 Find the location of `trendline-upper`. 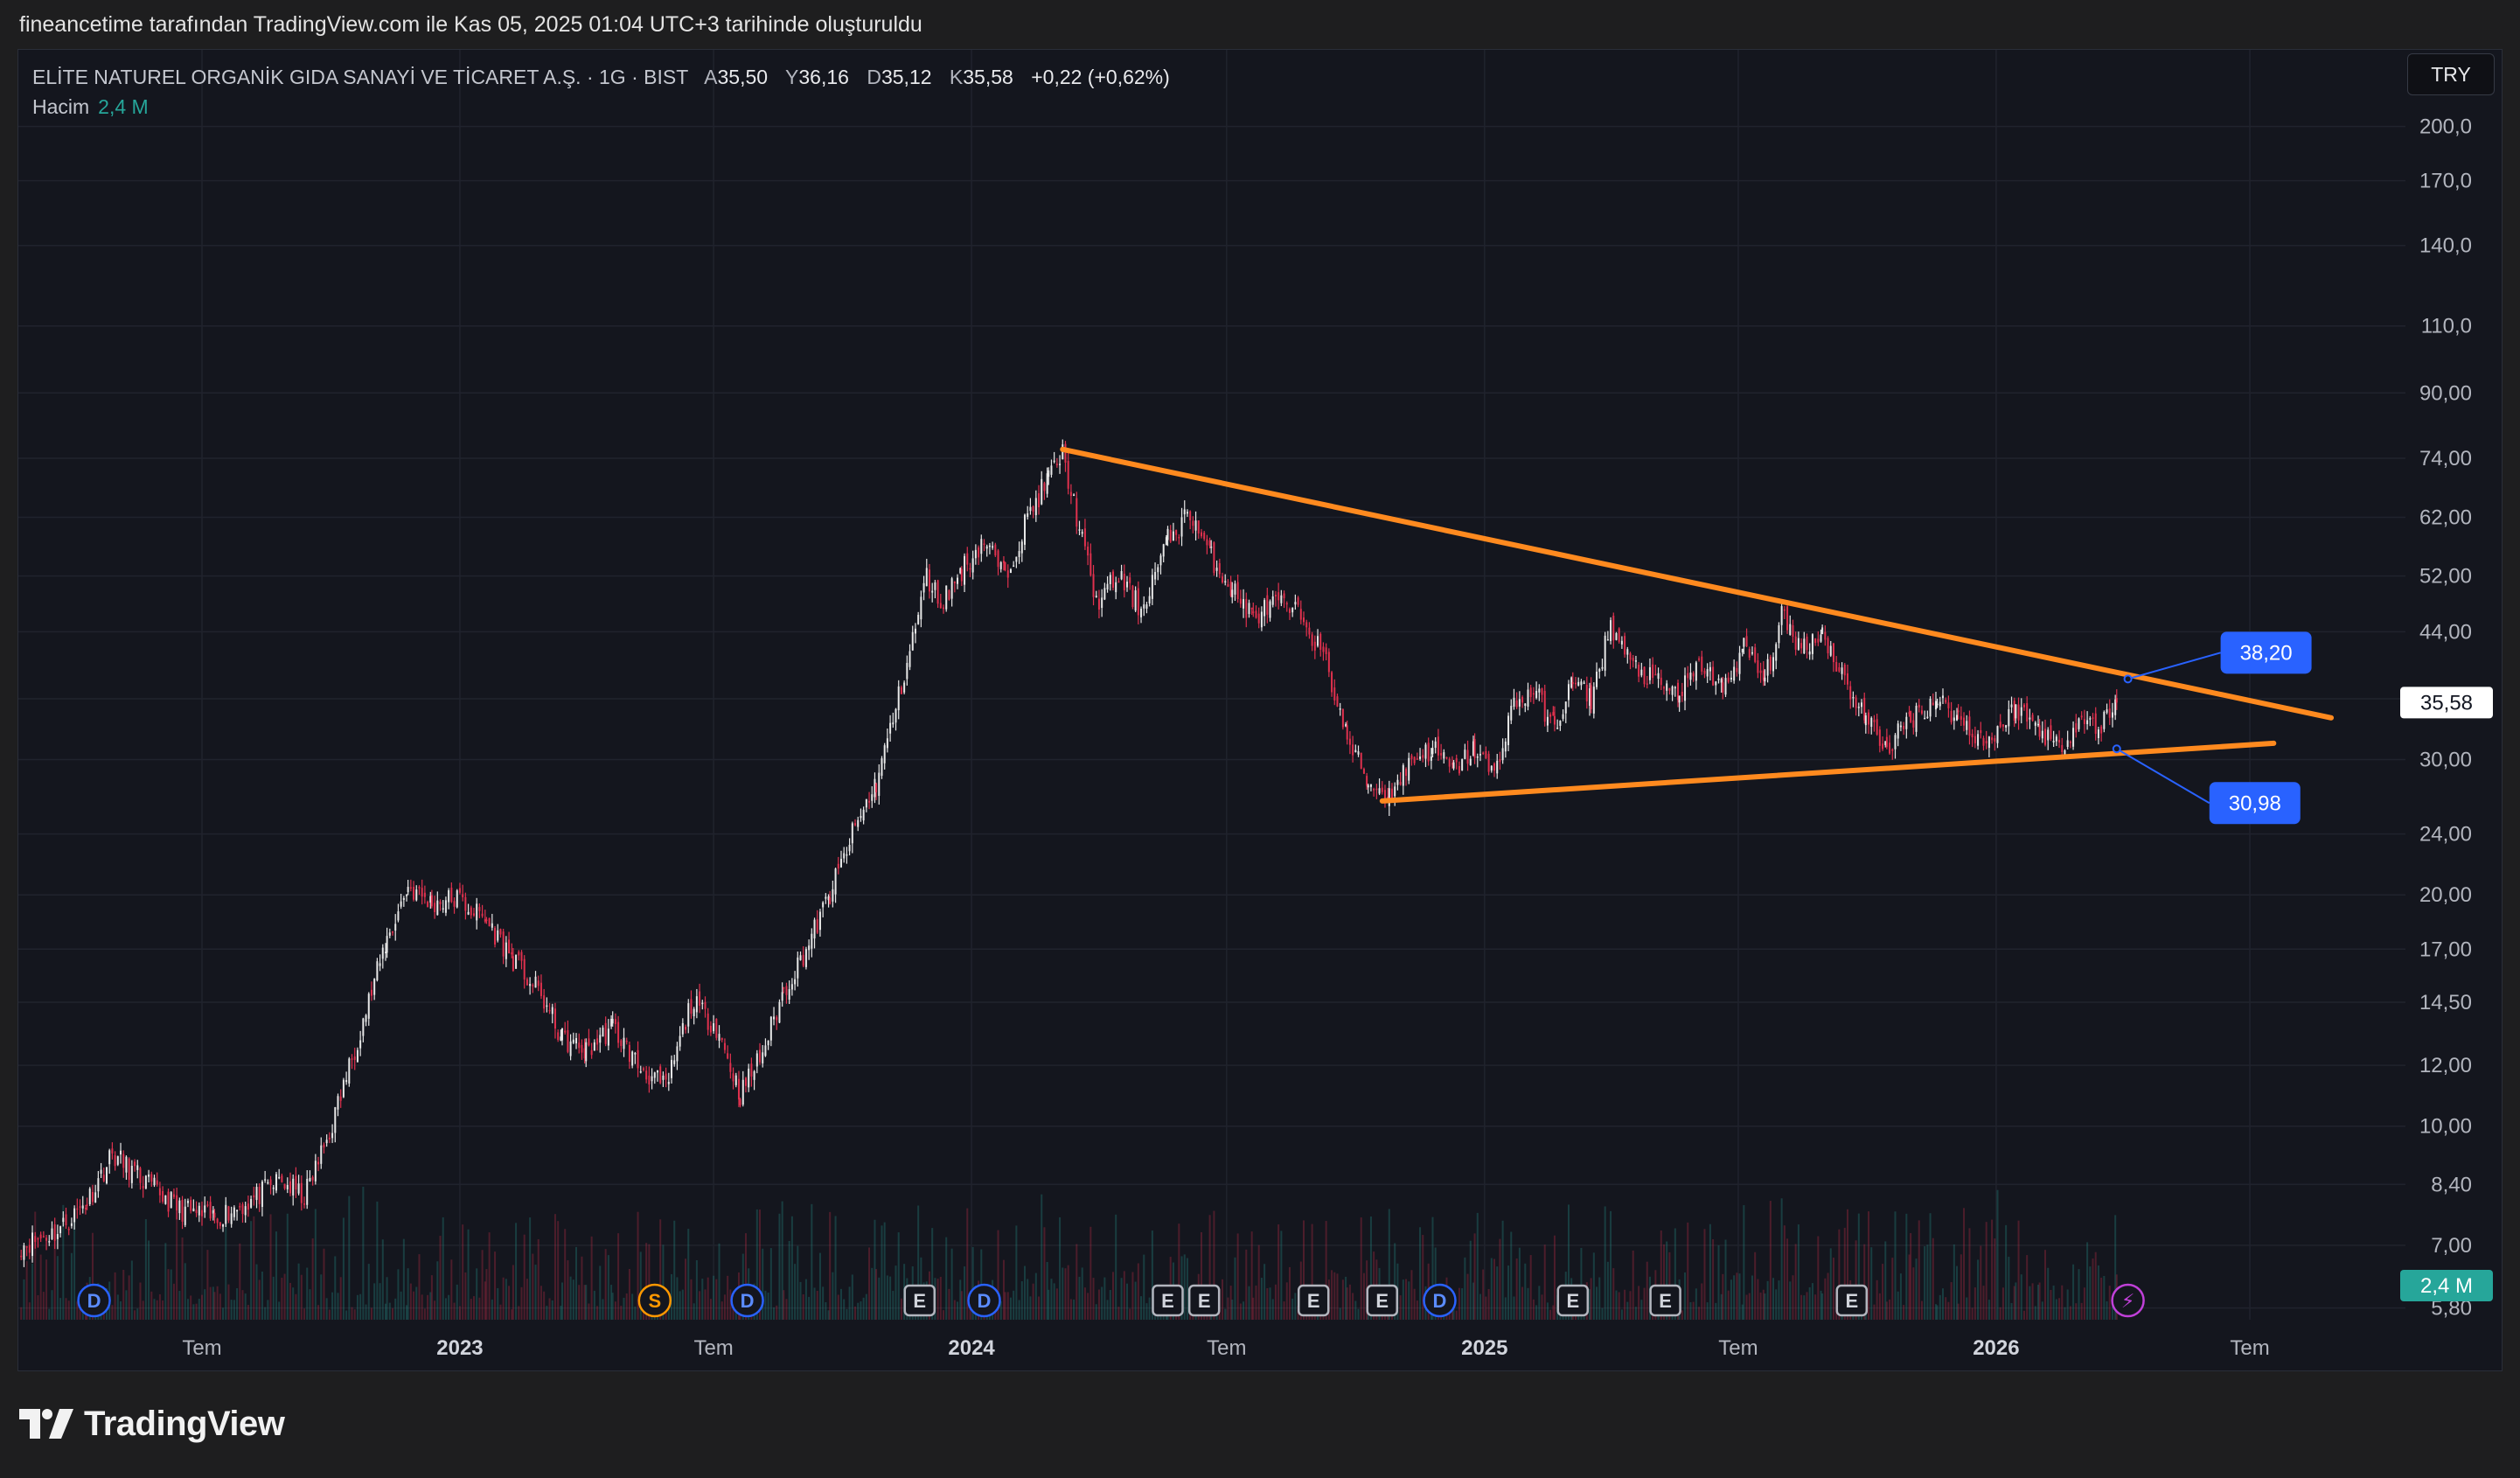

trendline-upper is located at coordinates (1697, 583).